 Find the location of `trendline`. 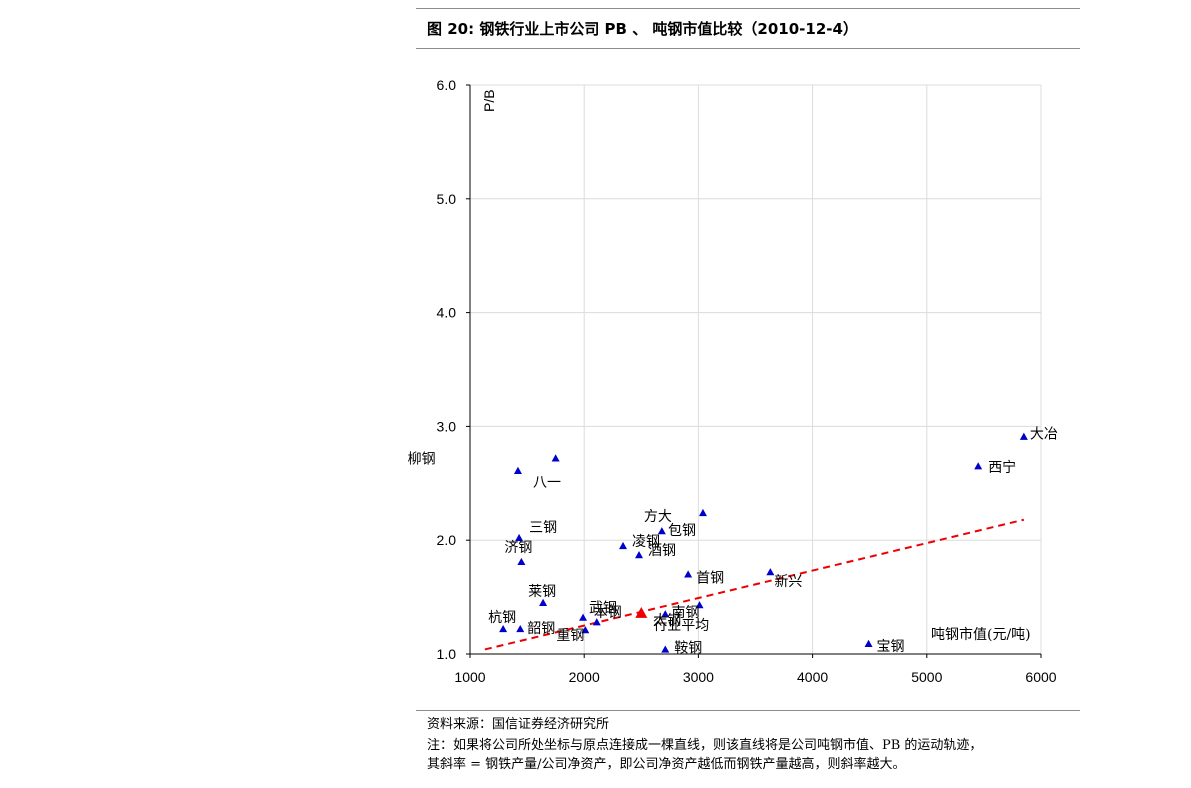

trendline is located at coordinates (754, 584).